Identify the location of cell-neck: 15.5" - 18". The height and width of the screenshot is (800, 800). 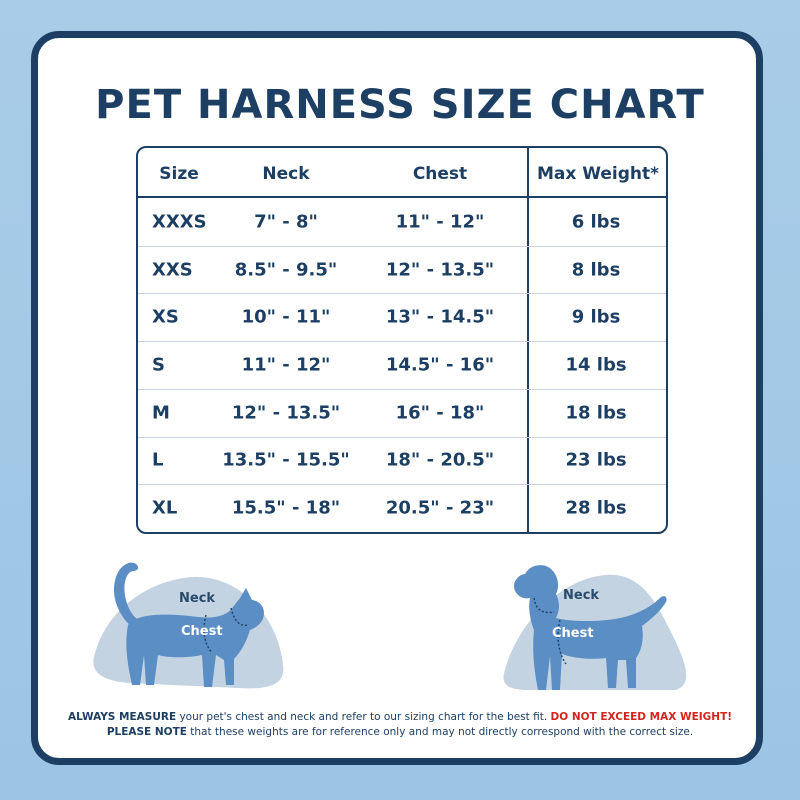
(286, 508).